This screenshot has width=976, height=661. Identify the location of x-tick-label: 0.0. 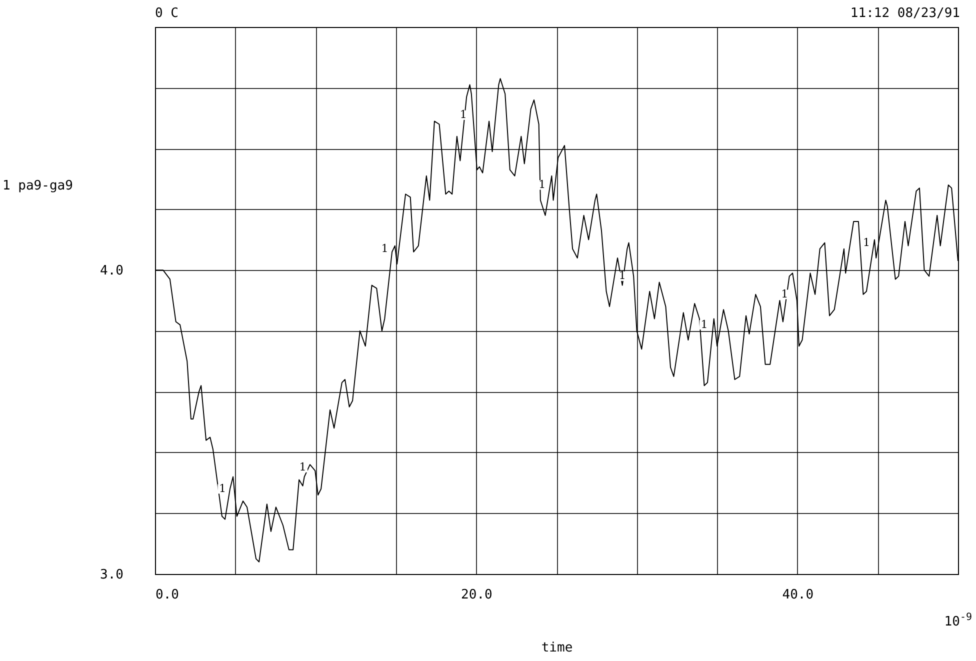
(167, 595).